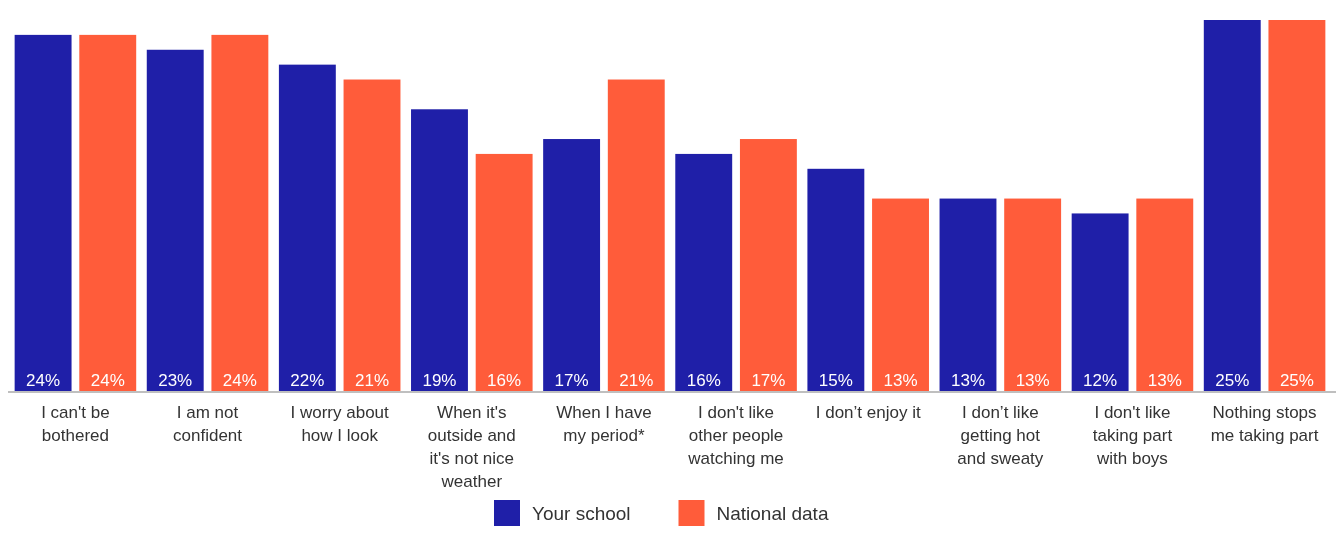 The height and width of the screenshot is (536, 1336). I want to click on data-label: 23%, so click(175, 380).